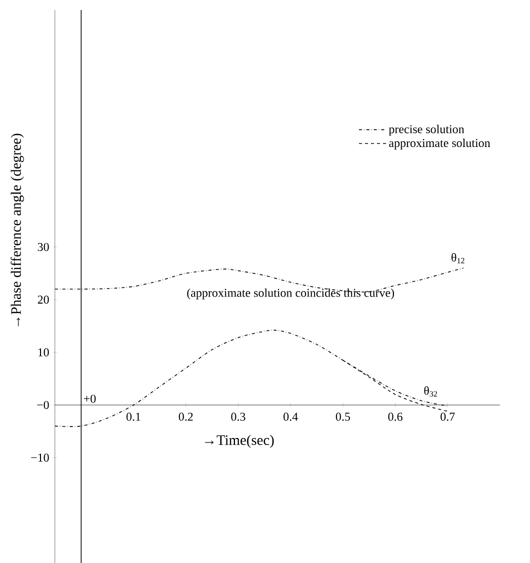 This screenshot has width=530, height=563. What do you see at coordinates (290, 294) in the screenshot?
I see `annotation: (approximate solution coincides this curve)` at bounding box center [290, 294].